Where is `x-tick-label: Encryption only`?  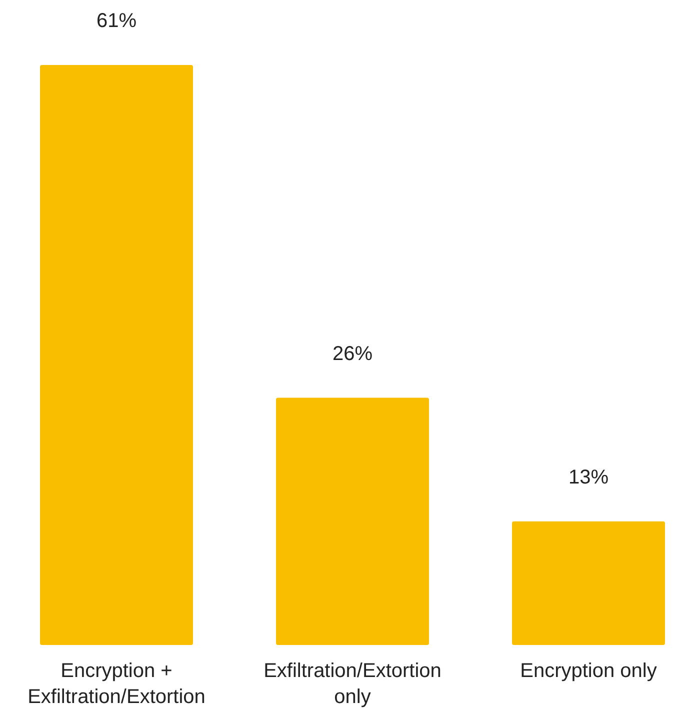 x-tick-label: Encryption only is located at coordinates (588, 671).